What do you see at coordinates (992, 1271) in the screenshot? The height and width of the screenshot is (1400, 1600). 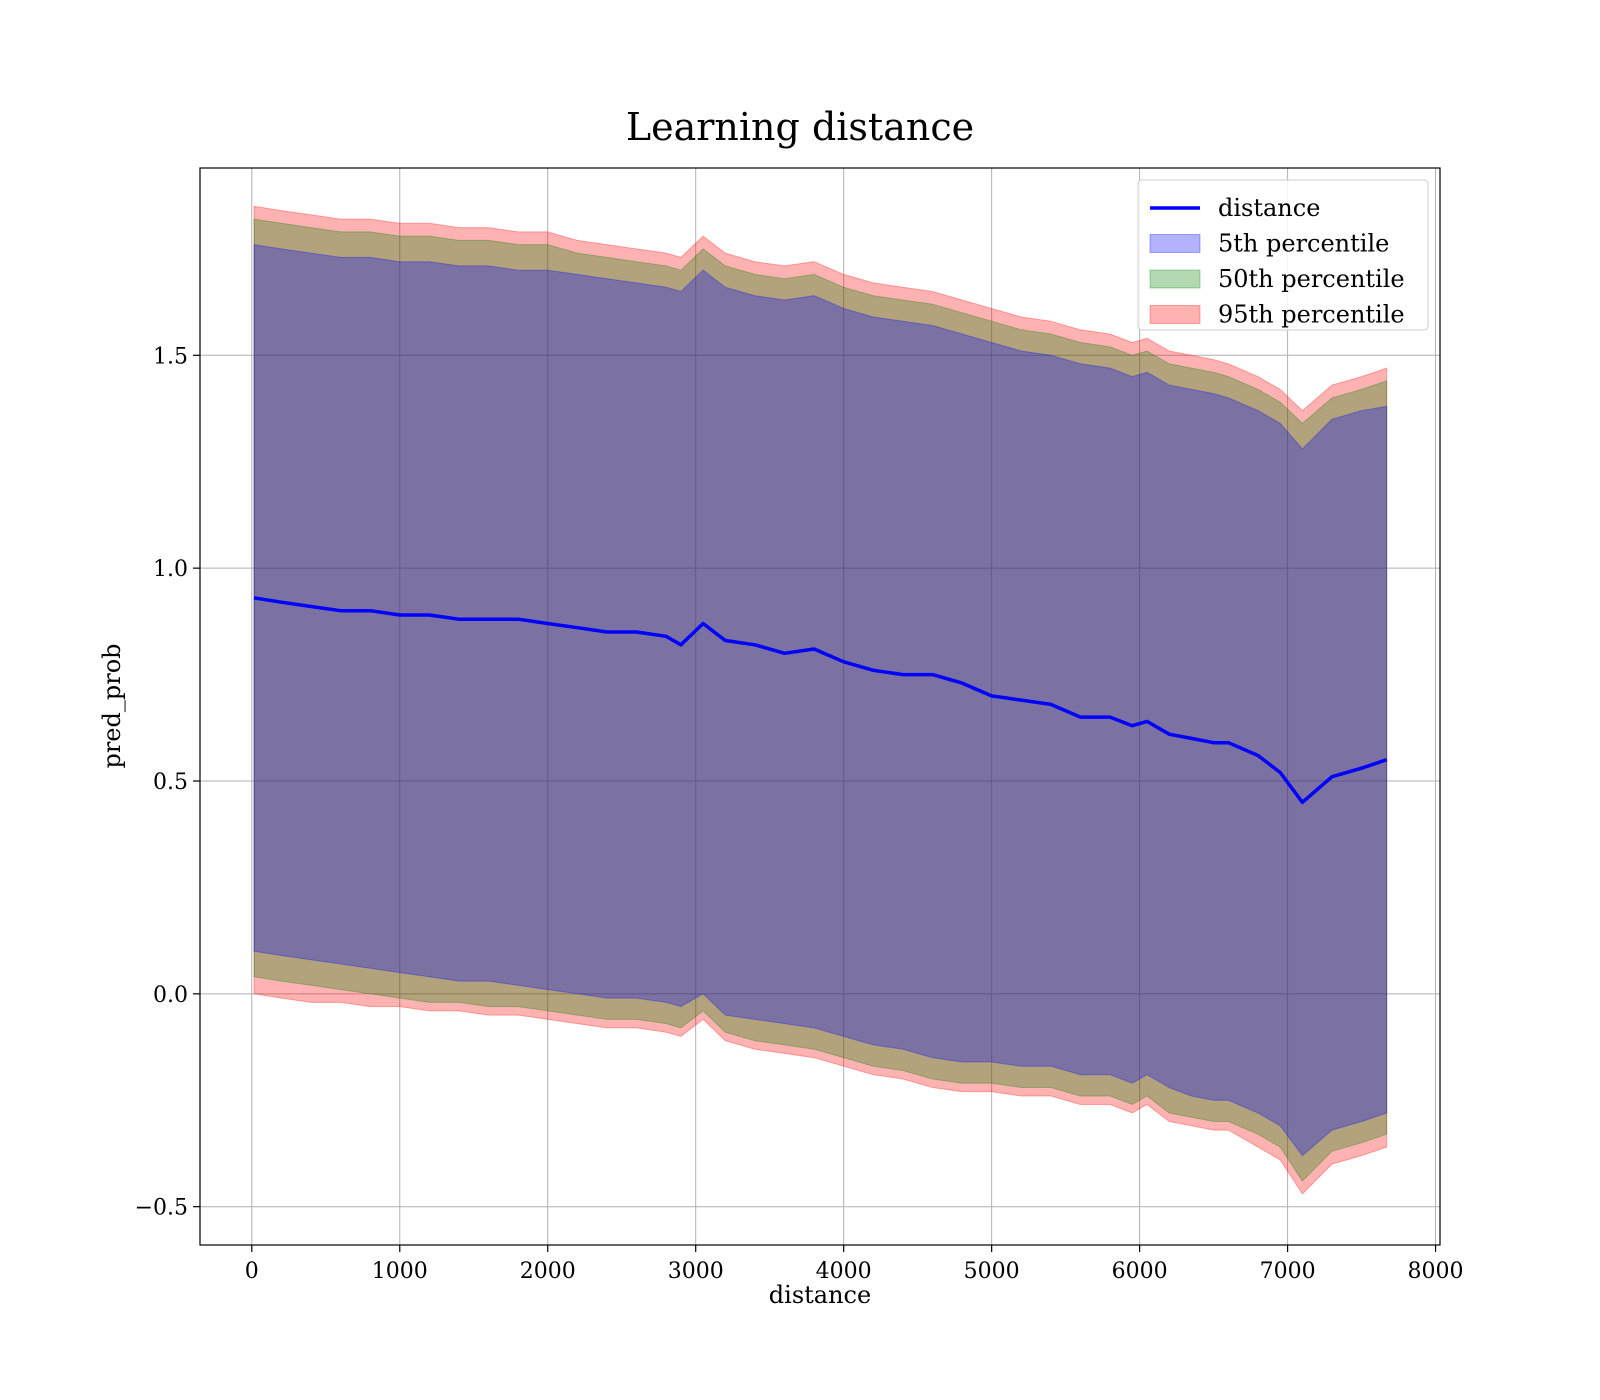 I see `x-tick-label: 5000` at bounding box center [992, 1271].